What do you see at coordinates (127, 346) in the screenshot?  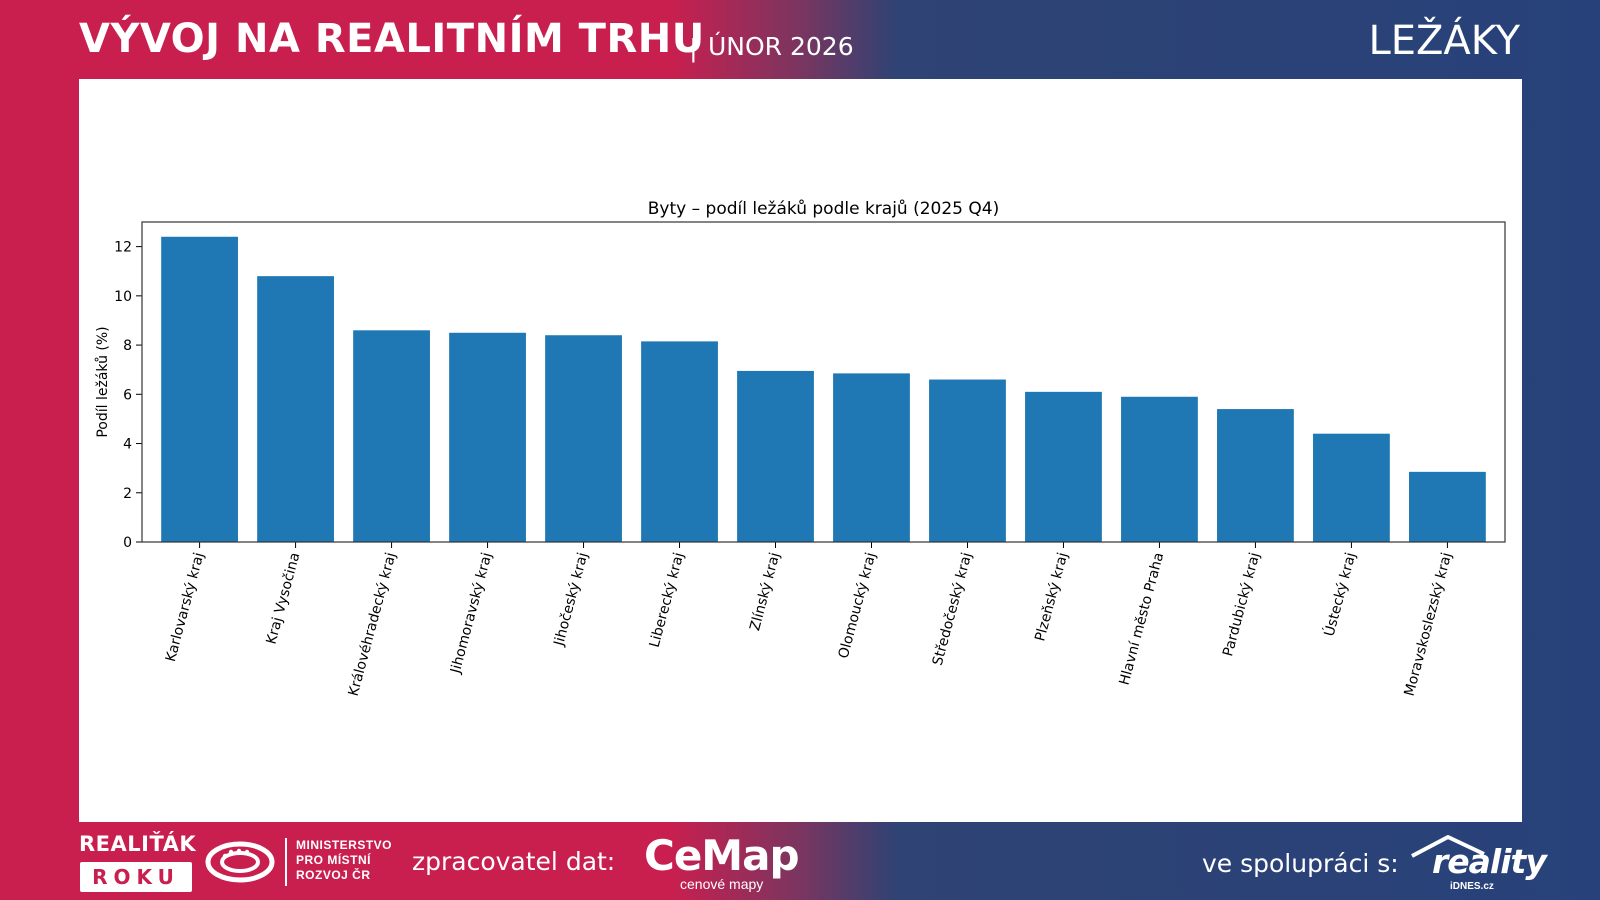 I see `y-tick-label: 8` at bounding box center [127, 346].